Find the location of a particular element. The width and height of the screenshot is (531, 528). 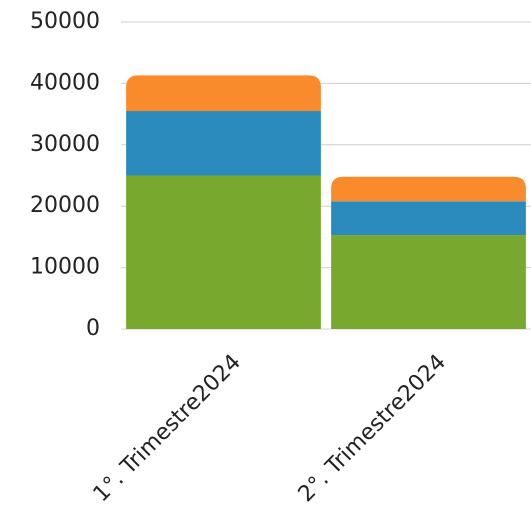

y-tick-label: 10000 is located at coordinates (65, 267).